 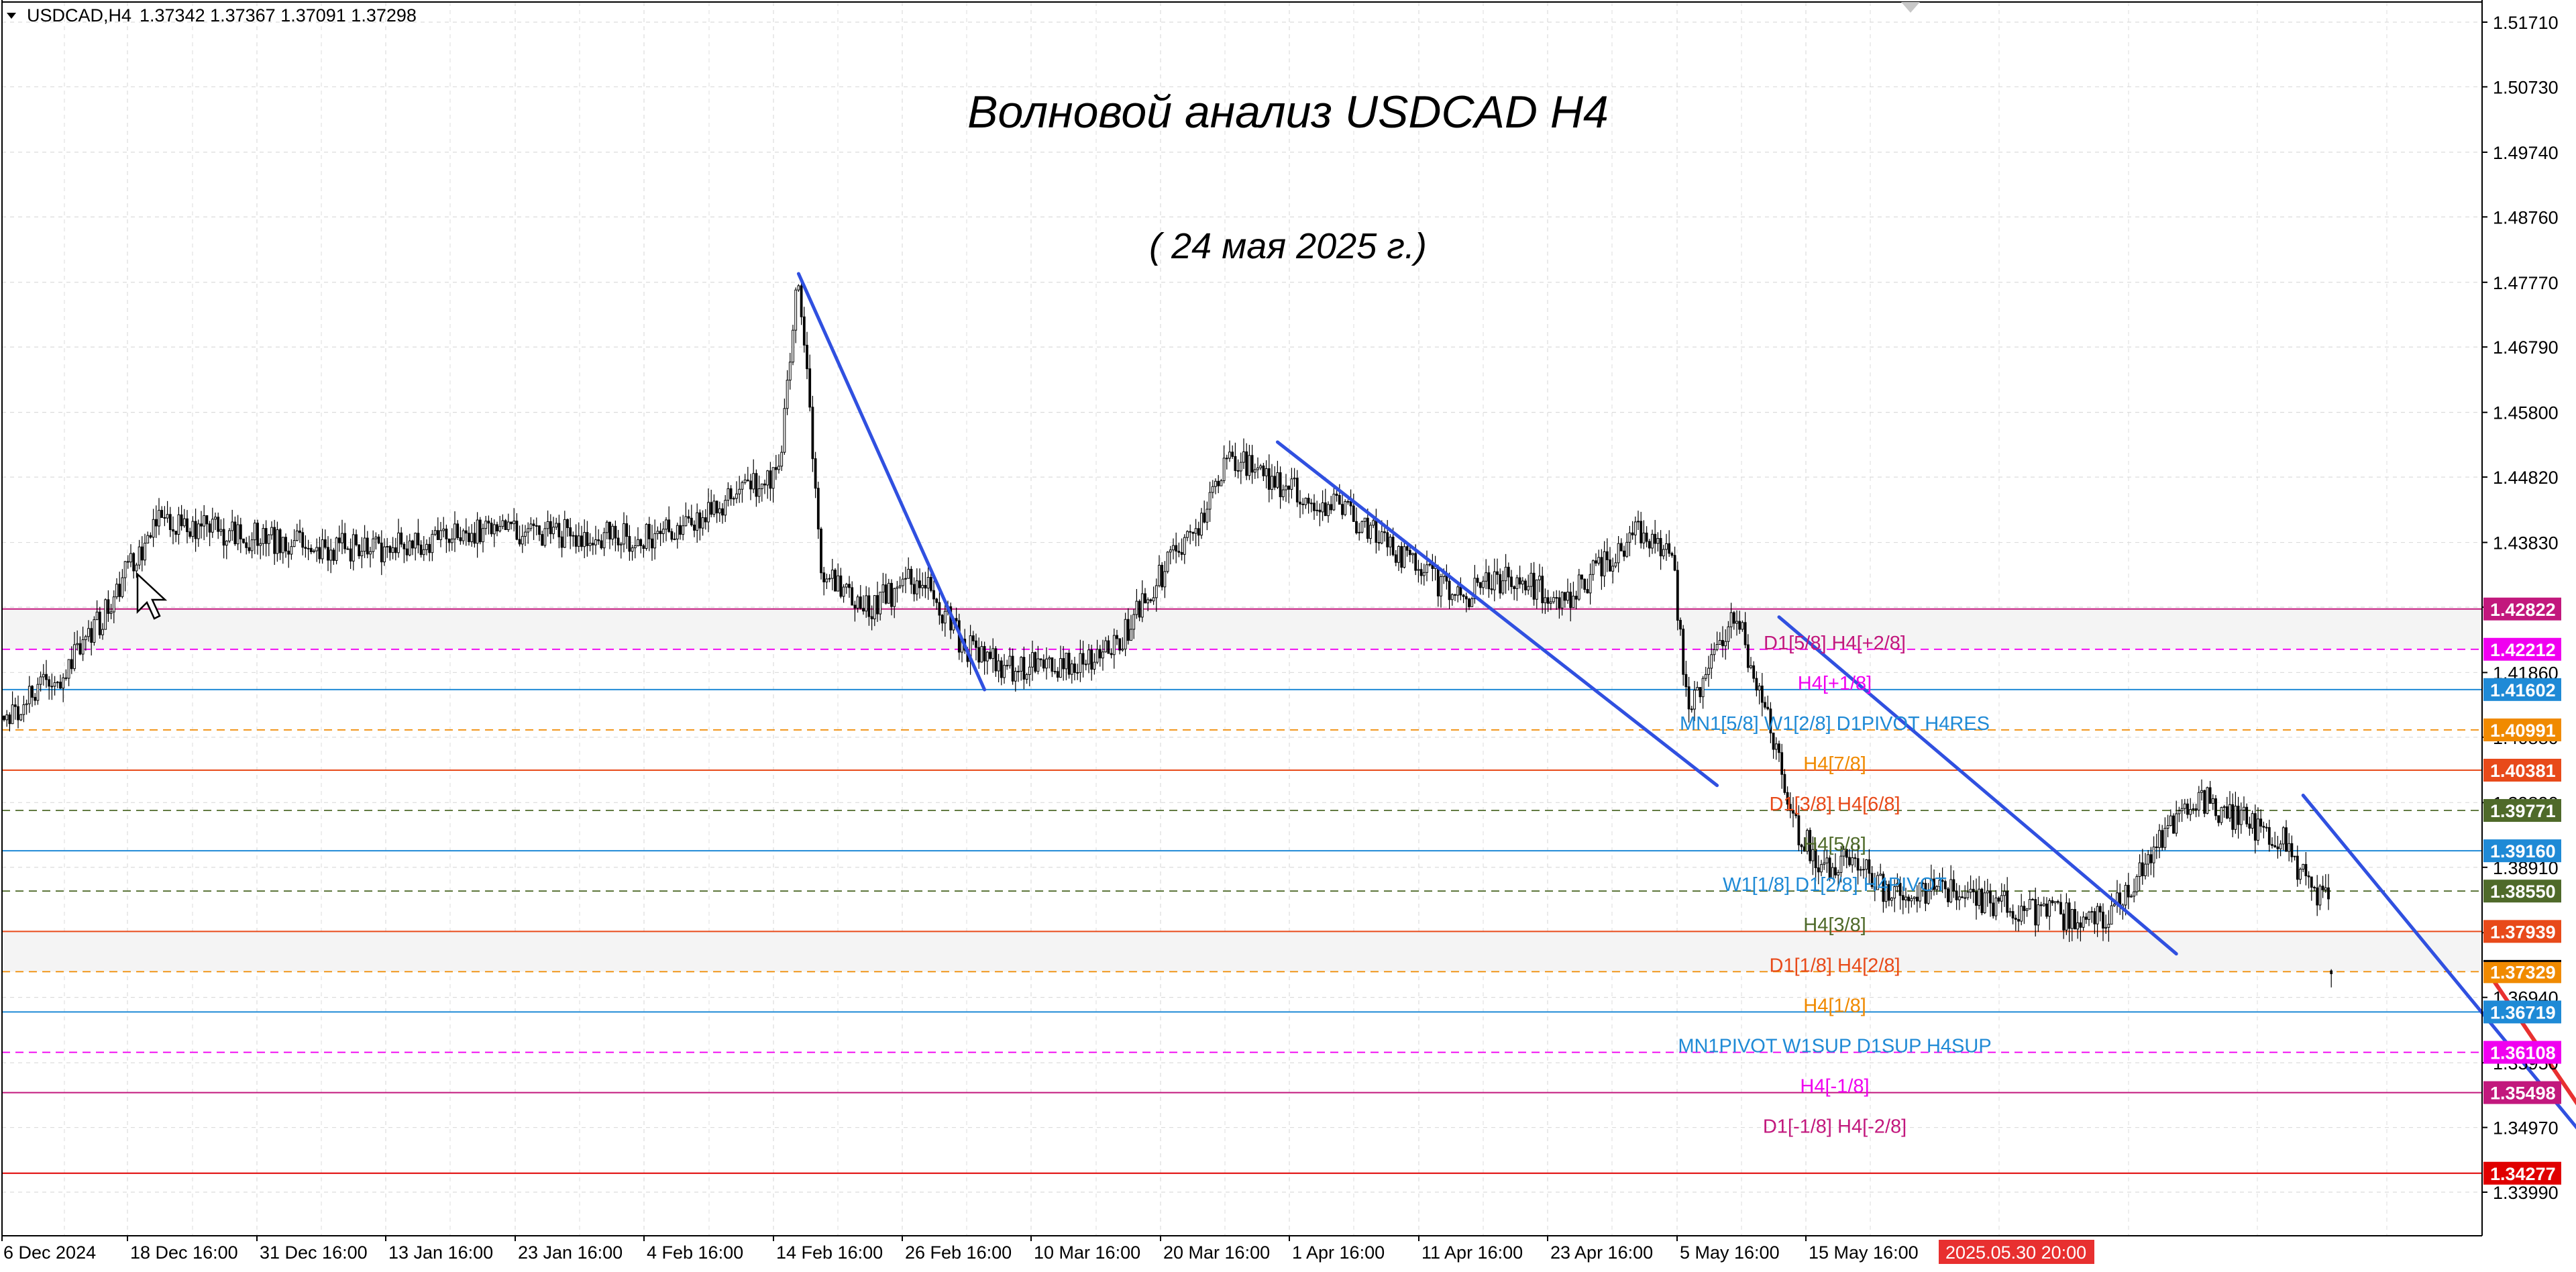 I want to click on x-tick-label: 11 Apr 16:00, so click(x=1472, y=1252).